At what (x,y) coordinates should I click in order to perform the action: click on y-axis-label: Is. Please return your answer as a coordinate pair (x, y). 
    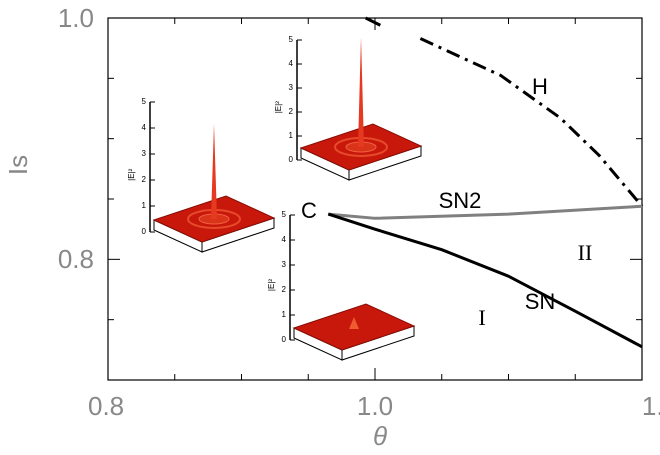
    Looking at the image, I should click on (18, 165).